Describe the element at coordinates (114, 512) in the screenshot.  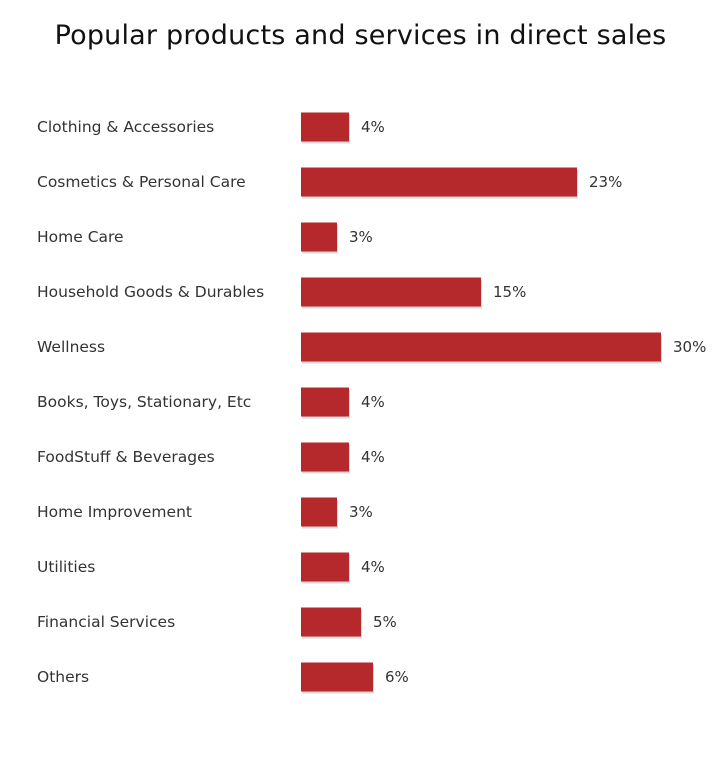
I see `category-label: Home Improvement` at that location.